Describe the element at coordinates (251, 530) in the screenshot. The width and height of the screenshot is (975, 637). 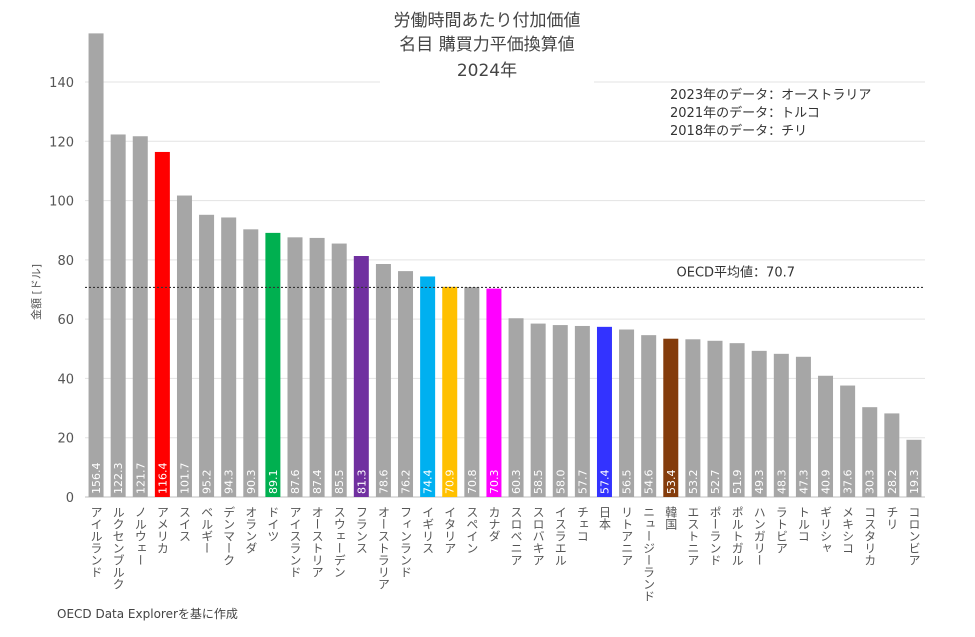
I see `category-label: オランダ` at that location.